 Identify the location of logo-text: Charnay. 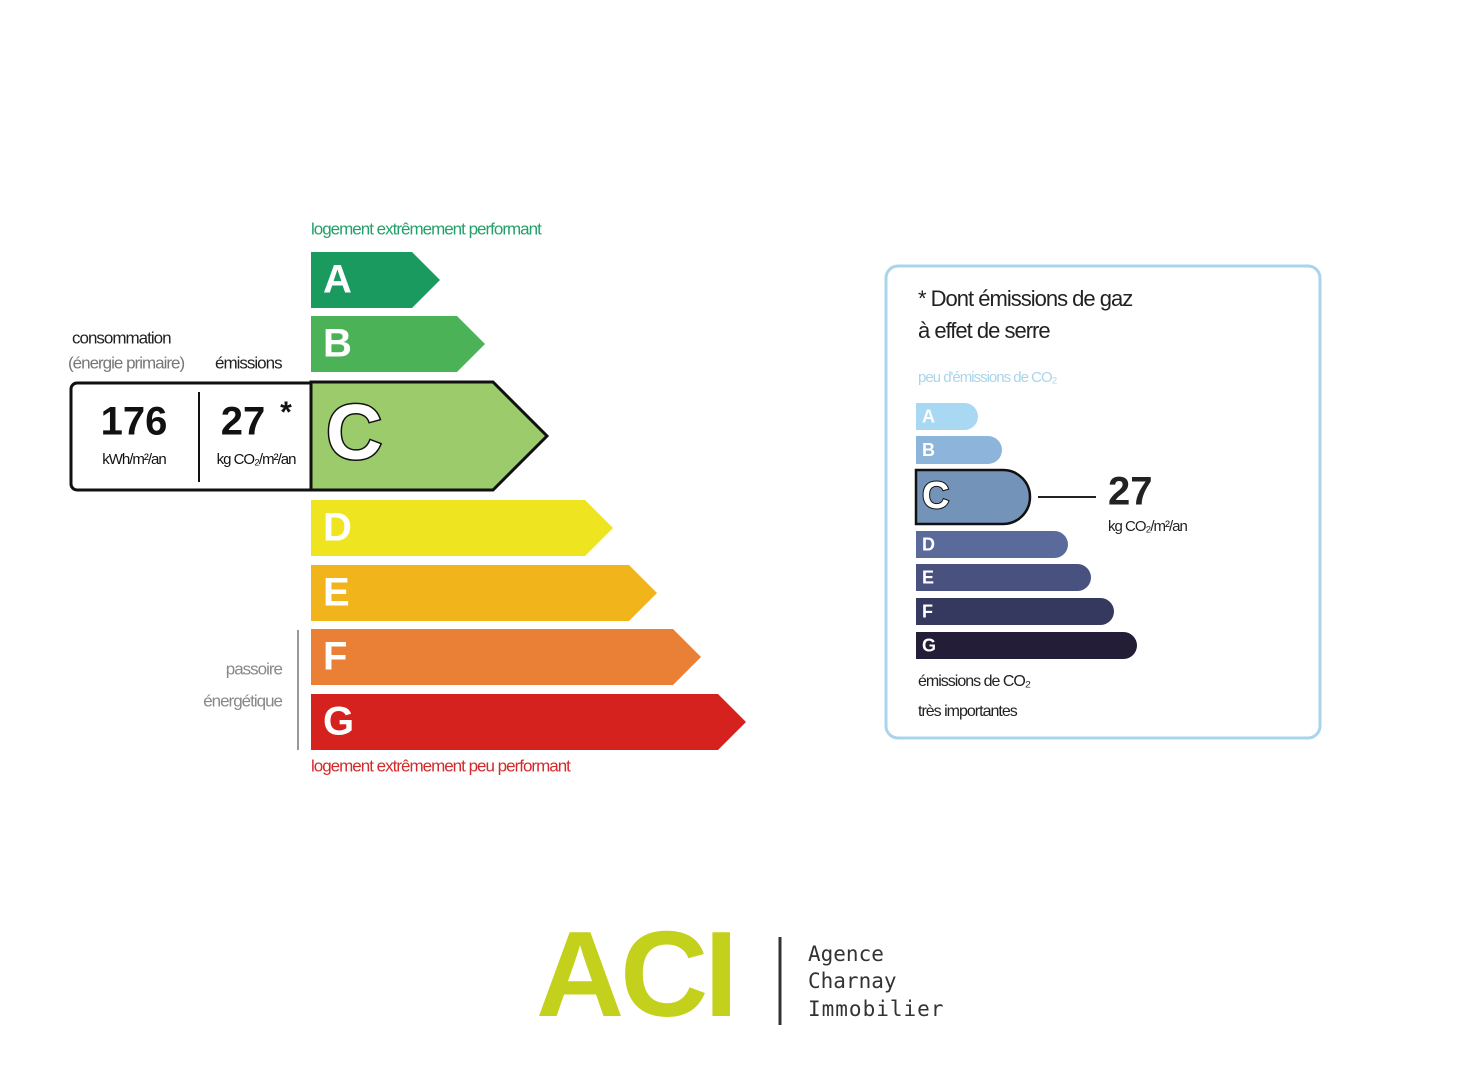
(852, 981).